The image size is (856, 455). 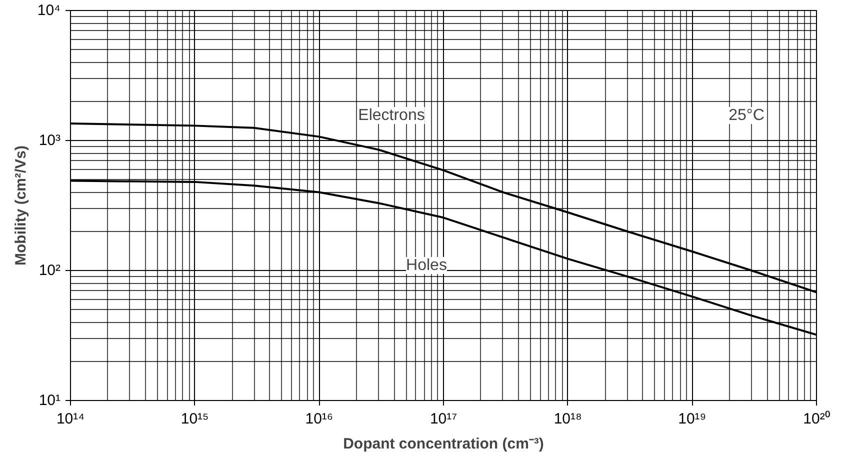 What do you see at coordinates (70, 419) in the screenshot?
I see `x-tick-label: 10¹⁴` at bounding box center [70, 419].